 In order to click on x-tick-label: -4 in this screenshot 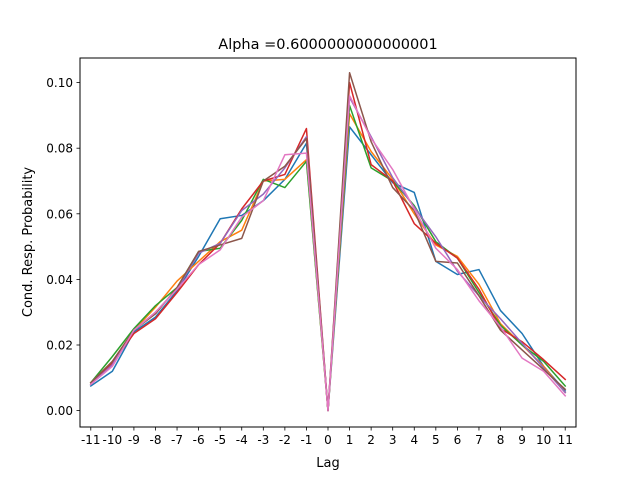, I will do `click(242, 440)`.